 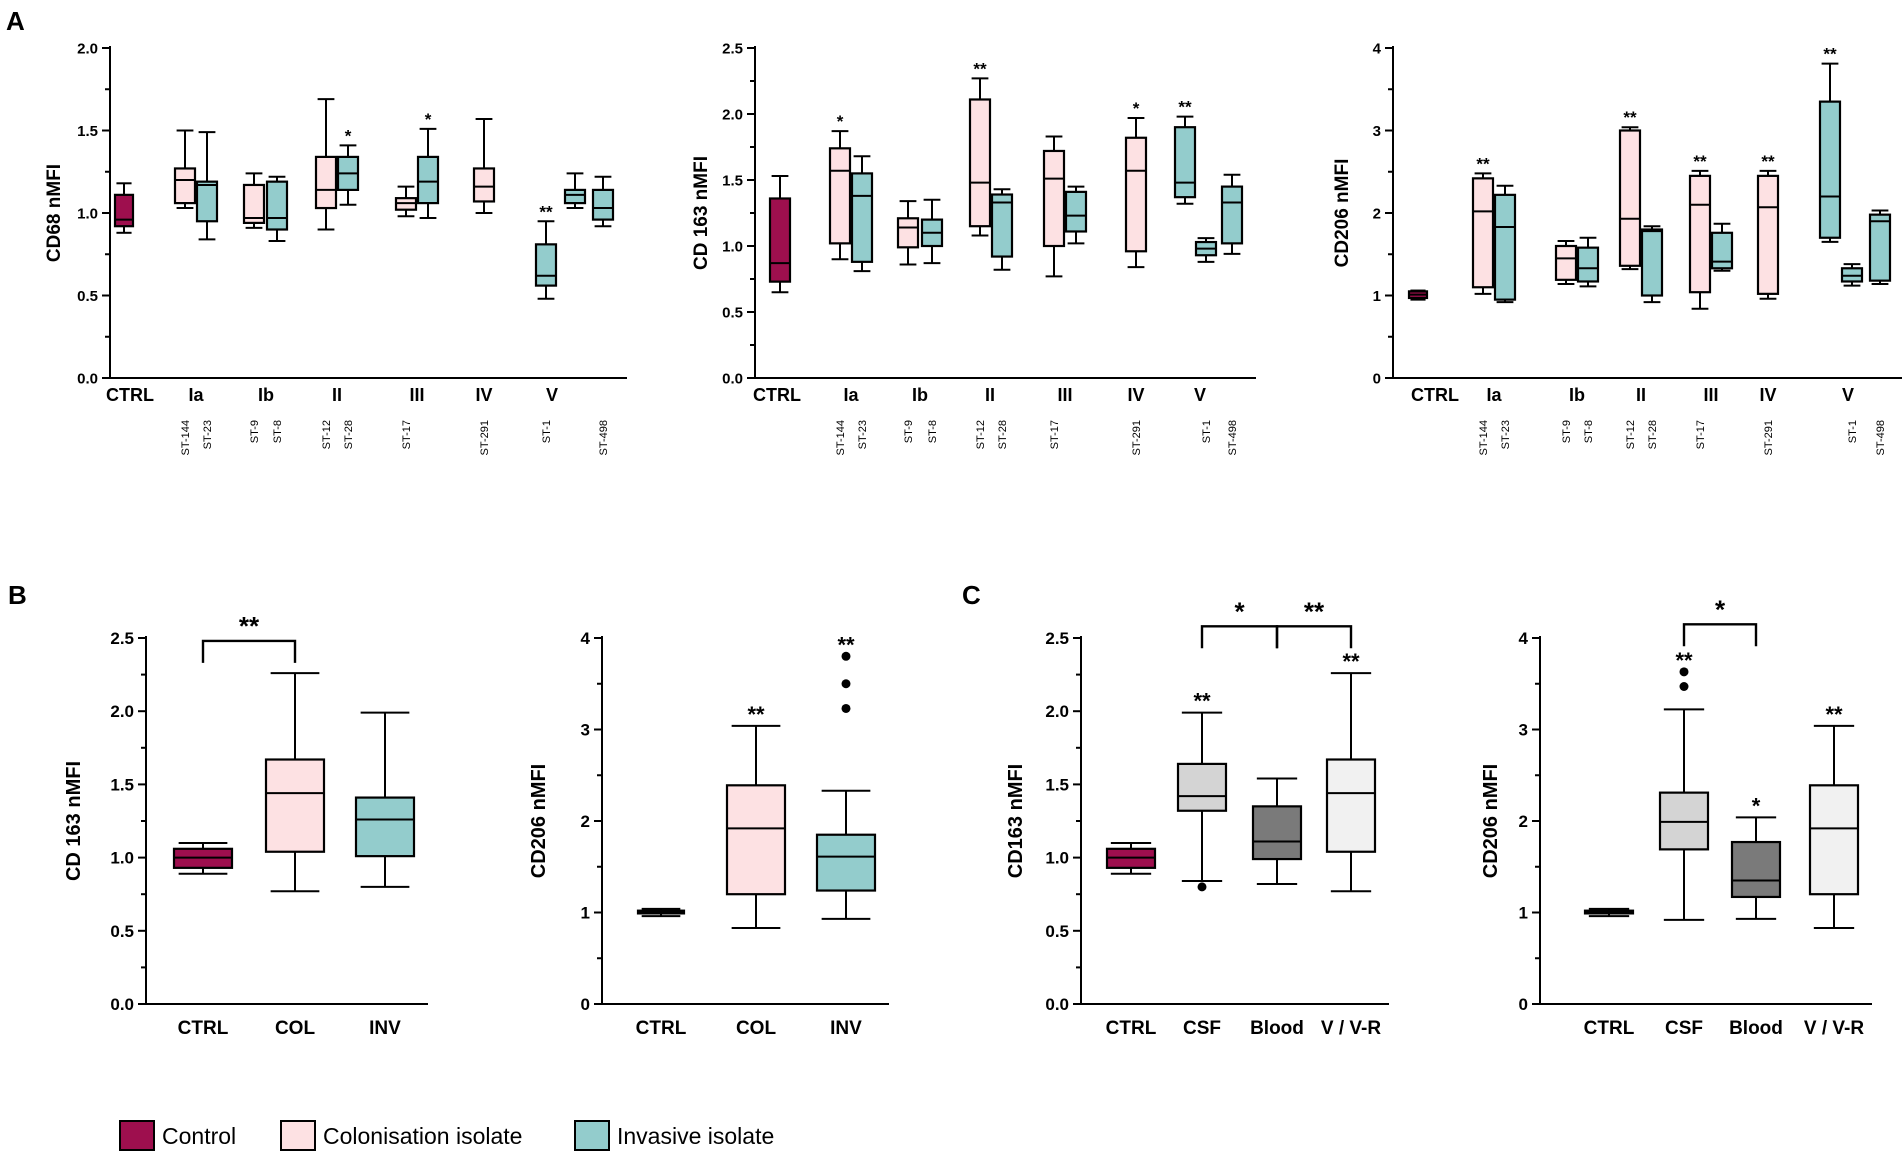 I want to click on x-sub-label: ST-8, so click(x=1589, y=431).